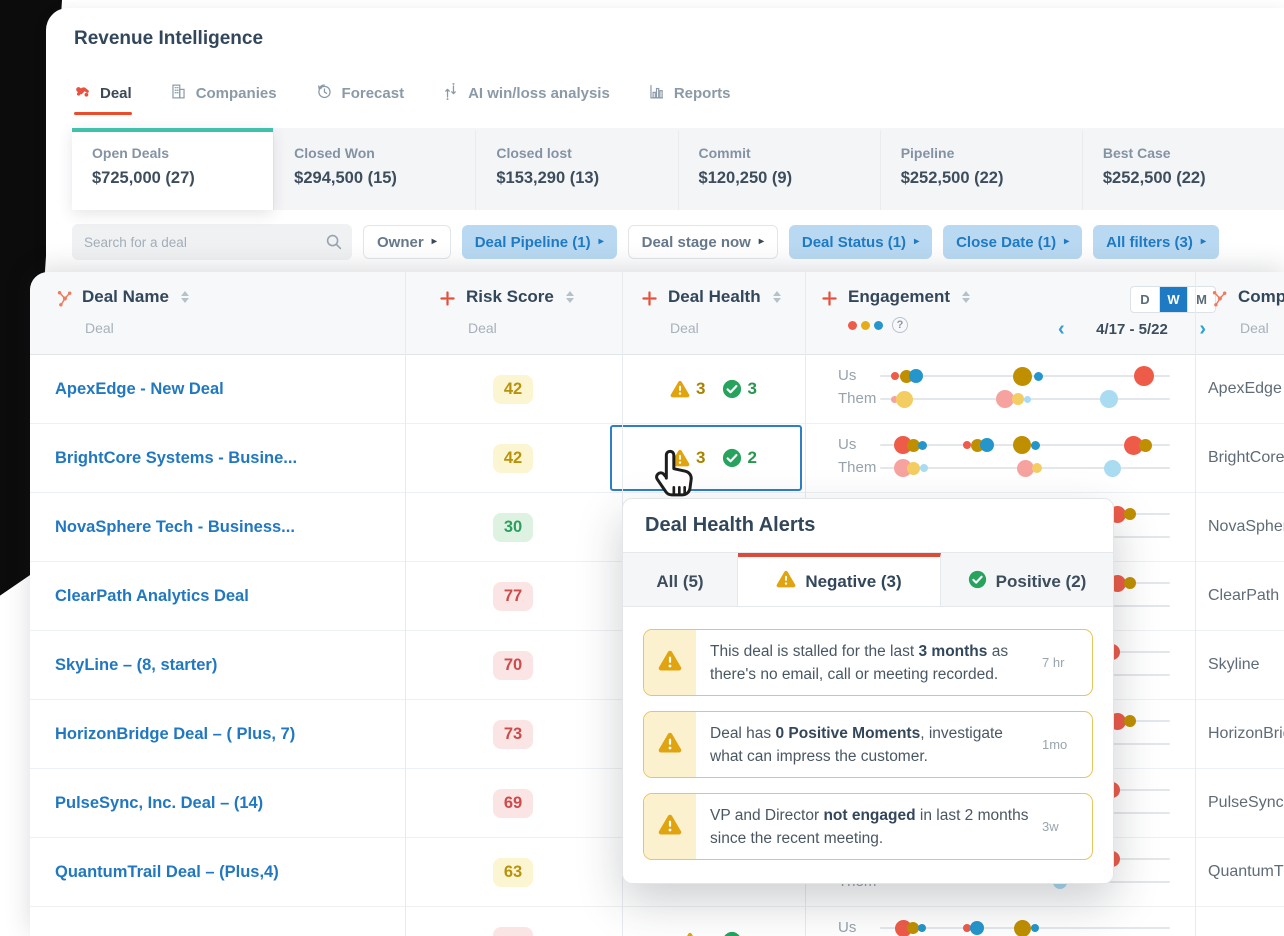 The width and height of the screenshot is (1284, 936). I want to click on summary-card-closed-won: Closed Won $294,500 (15), so click(374, 169).